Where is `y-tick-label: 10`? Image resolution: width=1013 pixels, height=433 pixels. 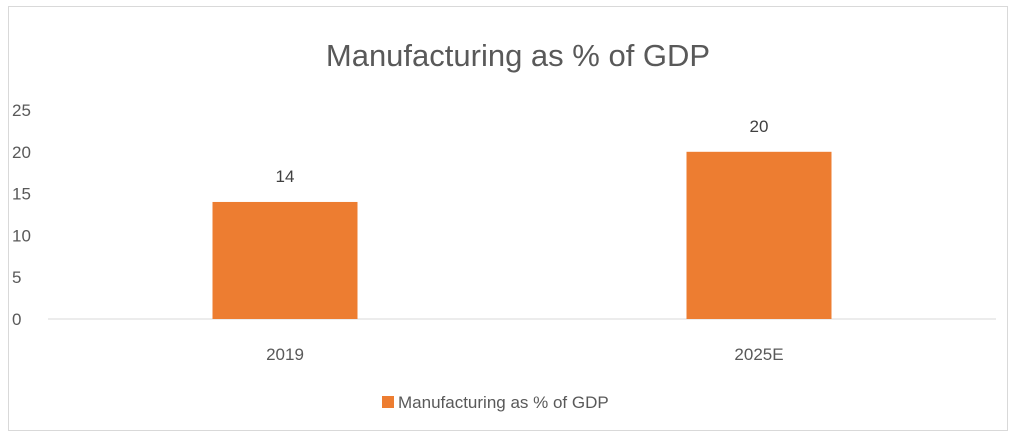
y-tick-label: 10 is located at coordinates (21, 235).